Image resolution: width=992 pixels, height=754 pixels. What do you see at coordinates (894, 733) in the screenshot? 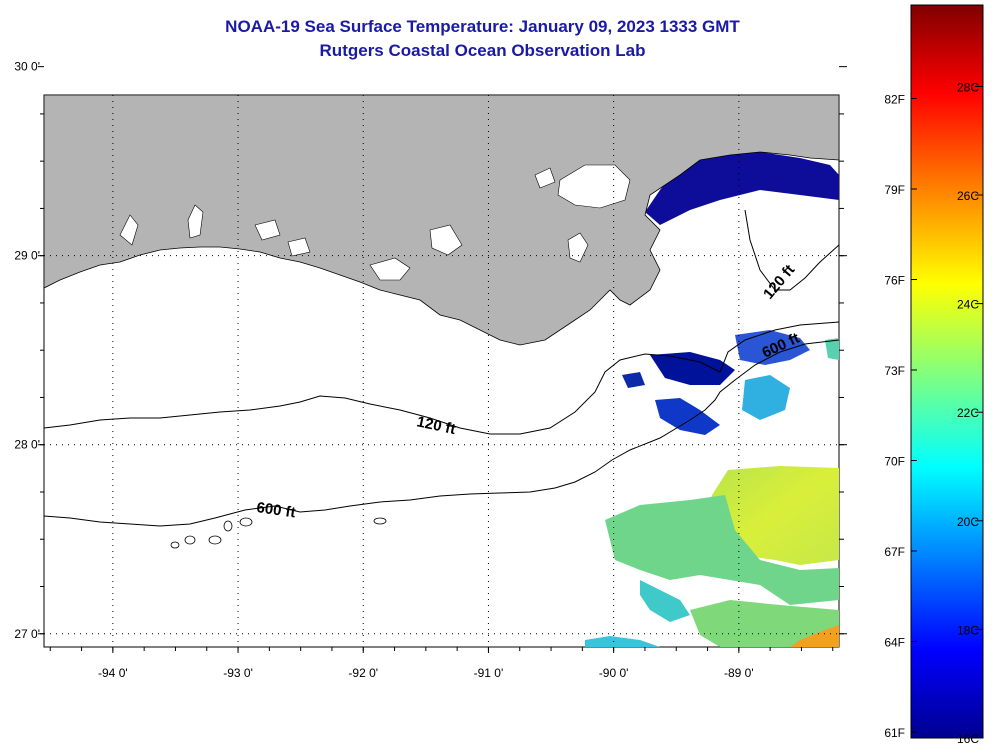
I see `colorbar-f-label: 61F` at bounding box center [894, 733].